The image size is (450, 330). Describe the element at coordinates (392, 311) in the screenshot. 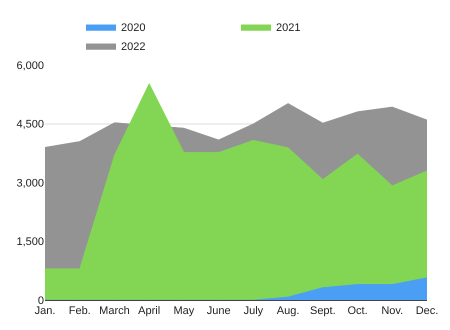

I see `x-tick-label: Nov.` at that location.